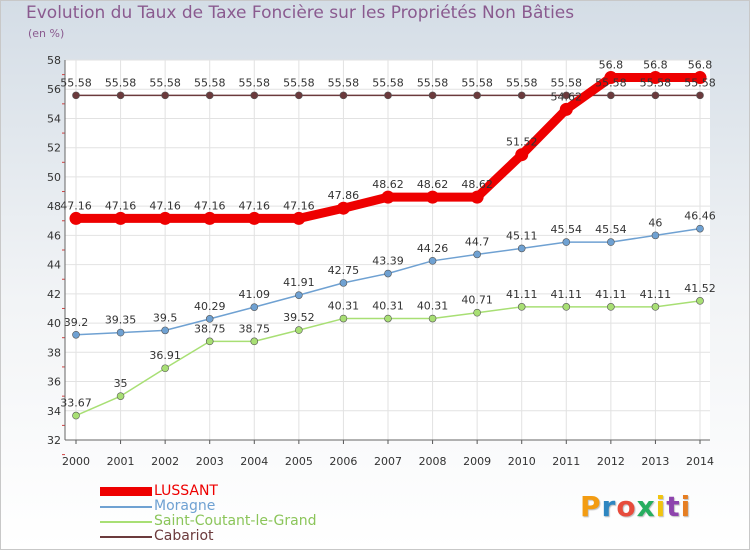 Image resolution: width=750 pixels, height=550 pixels. Describe the element at coordinates (255, 294) in the screenshot. I see `data-label: 41.09` at that location.